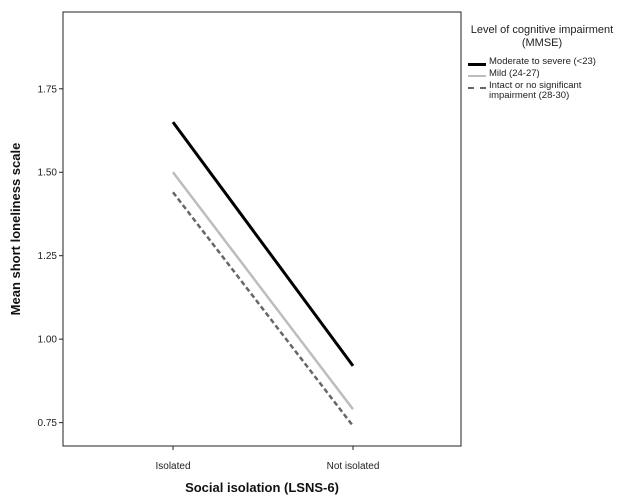  What do you see at coordinates (48, 340) in the screenshot?
I see `y-tick-label: 1.00` at bounding box center [48, 340].